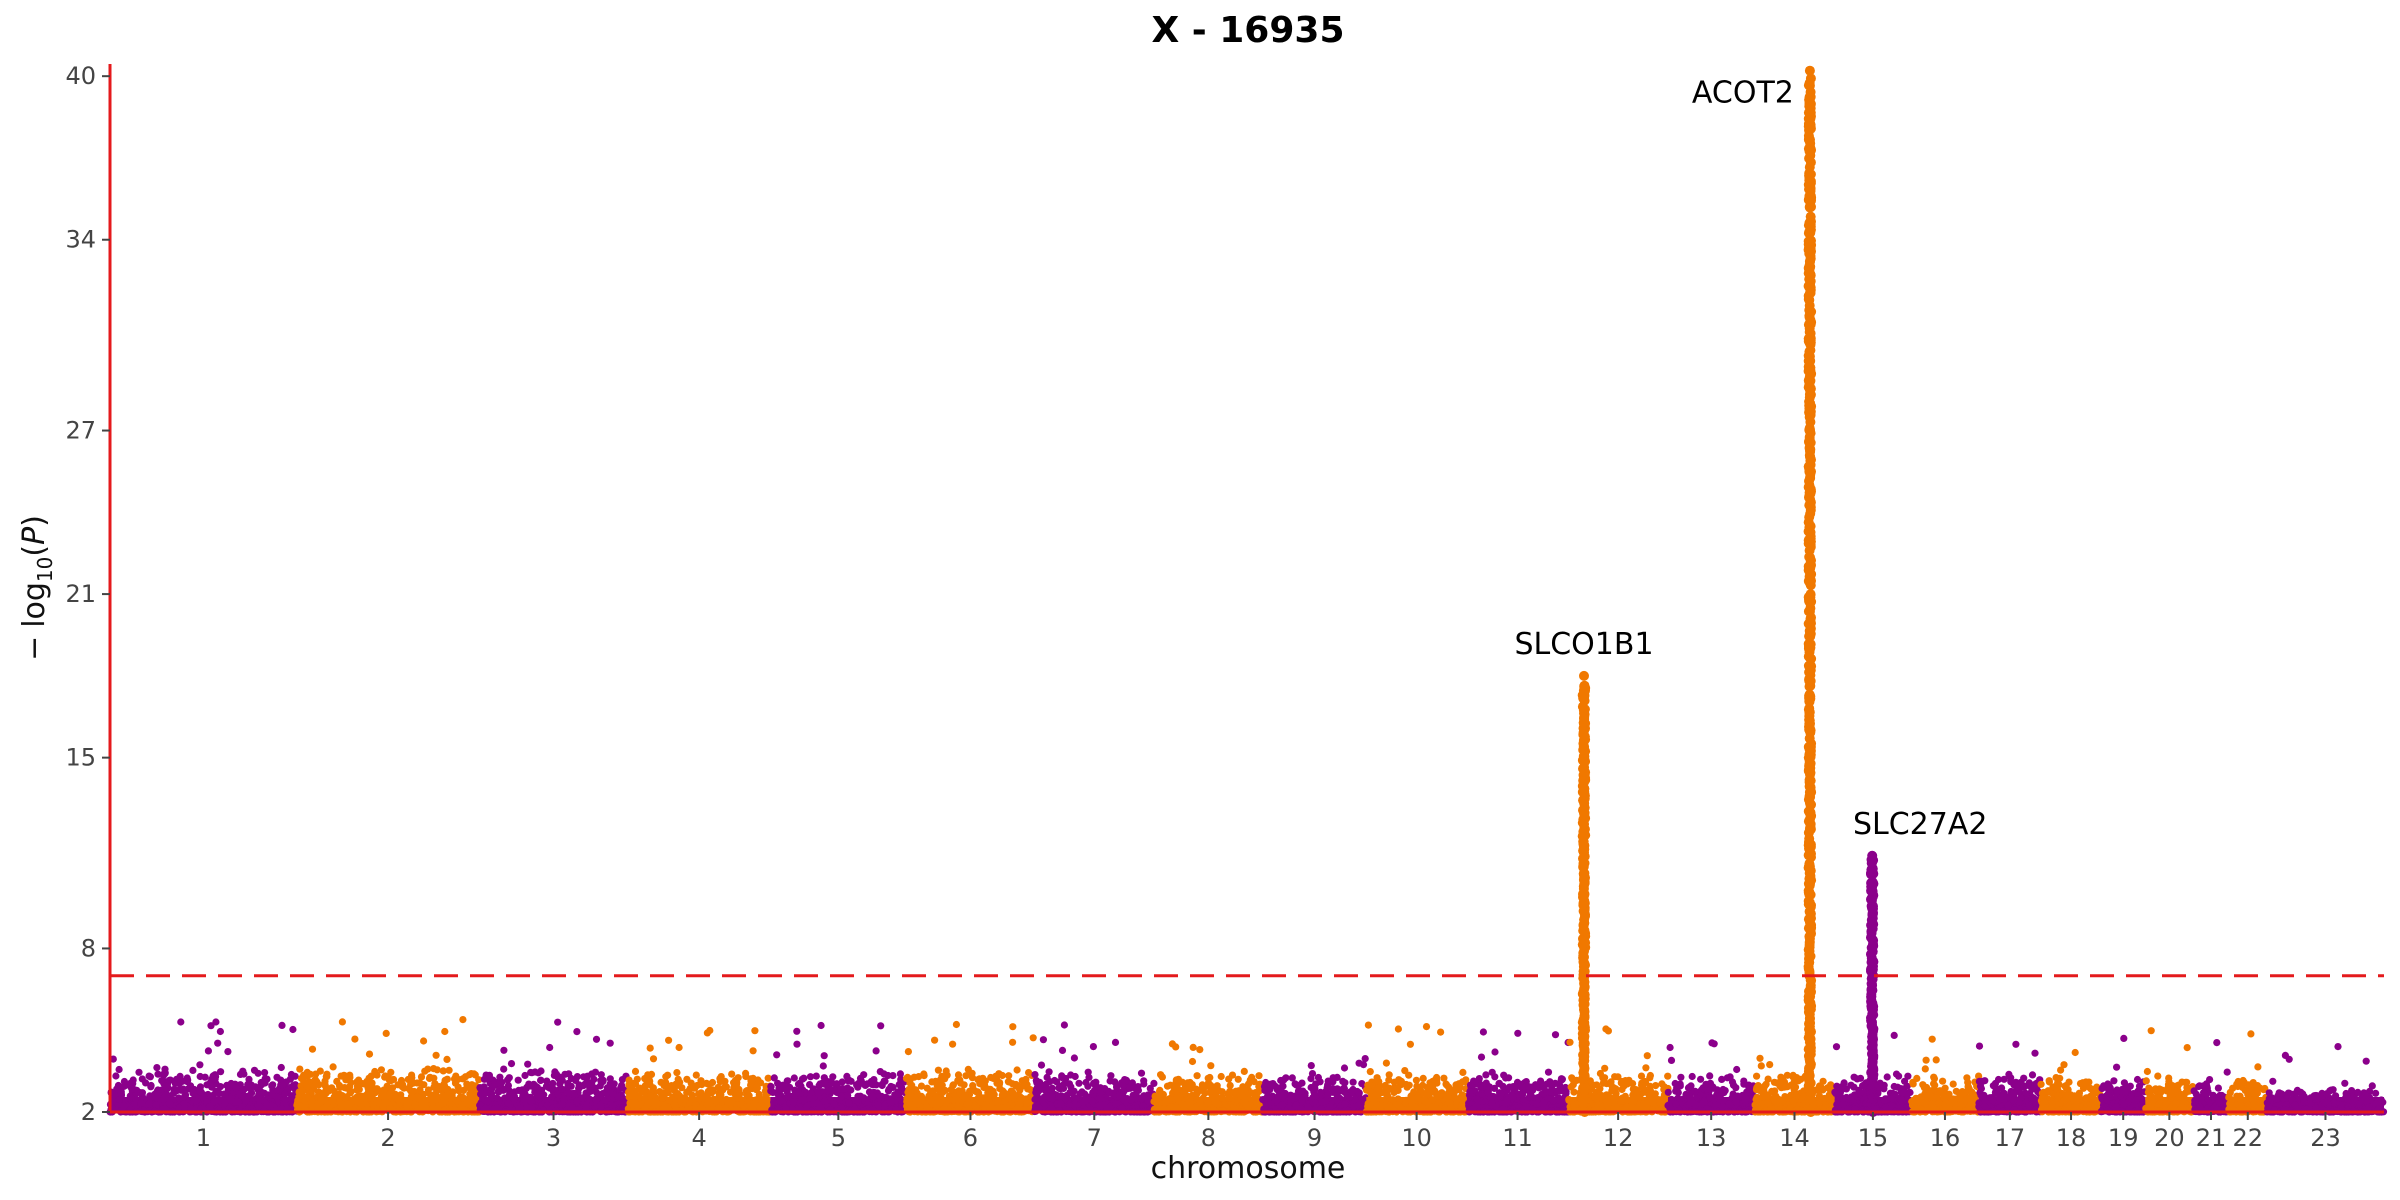 The image size is (2400, 1200). Describe the element at coordinates (1416, 1068) in the screenshot. I see `chromosome-10-points` at that location.